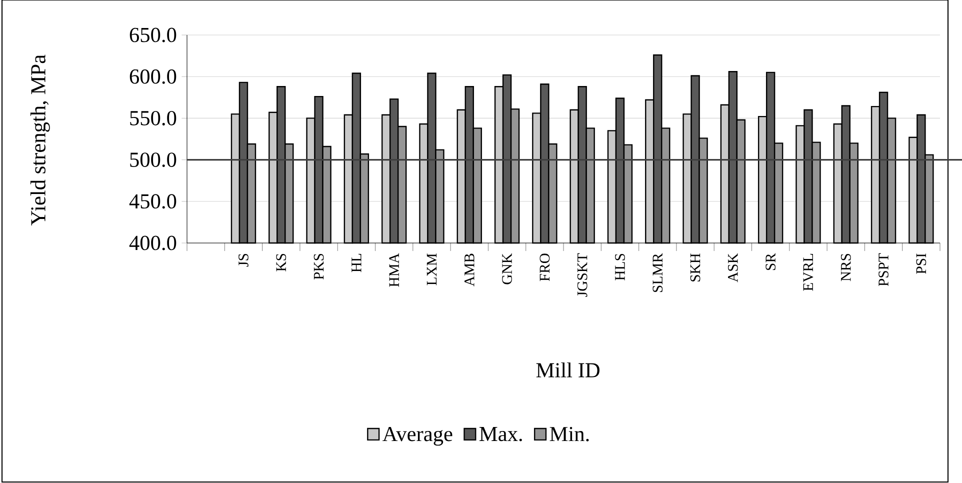  What do you see at coordinates (469, 270) in the screenshot?
I see `x-tick-label: AMB` at bounding box center [469, 270].